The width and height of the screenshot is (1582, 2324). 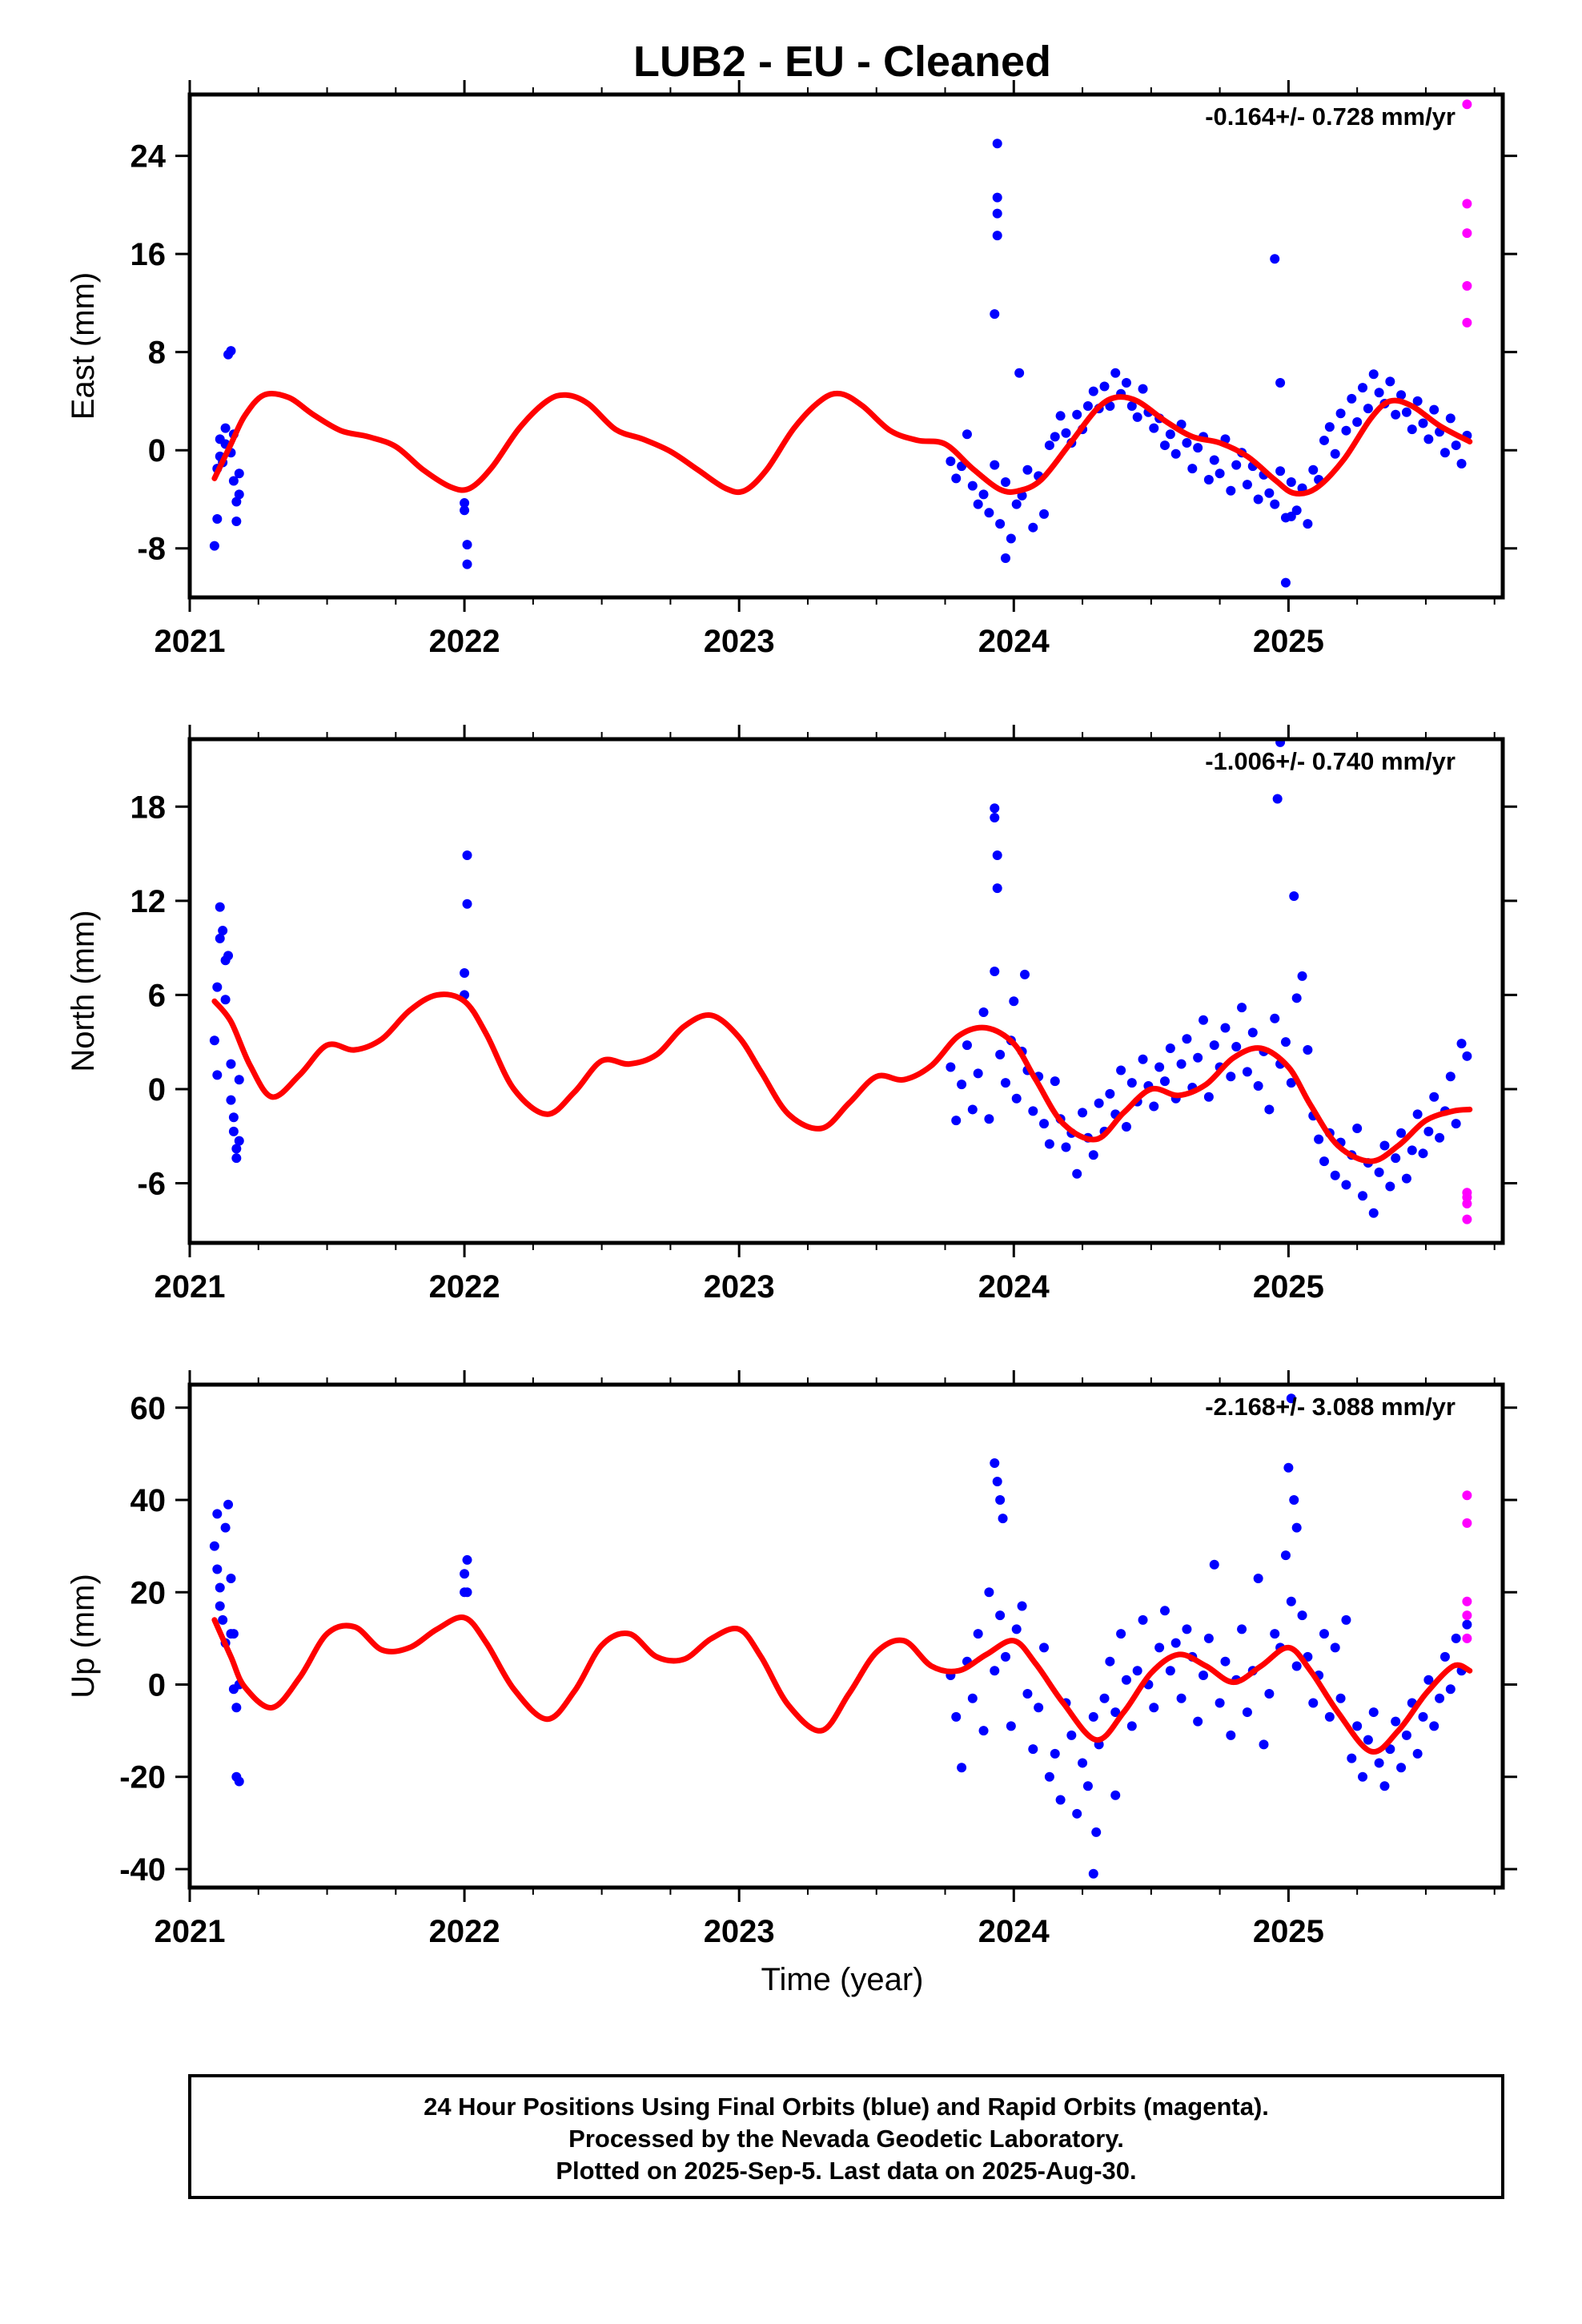 What do you see at coordinates (842, 443) in the screenshot?
I see `east-model-fit-line` at bounding box center [842, 443].